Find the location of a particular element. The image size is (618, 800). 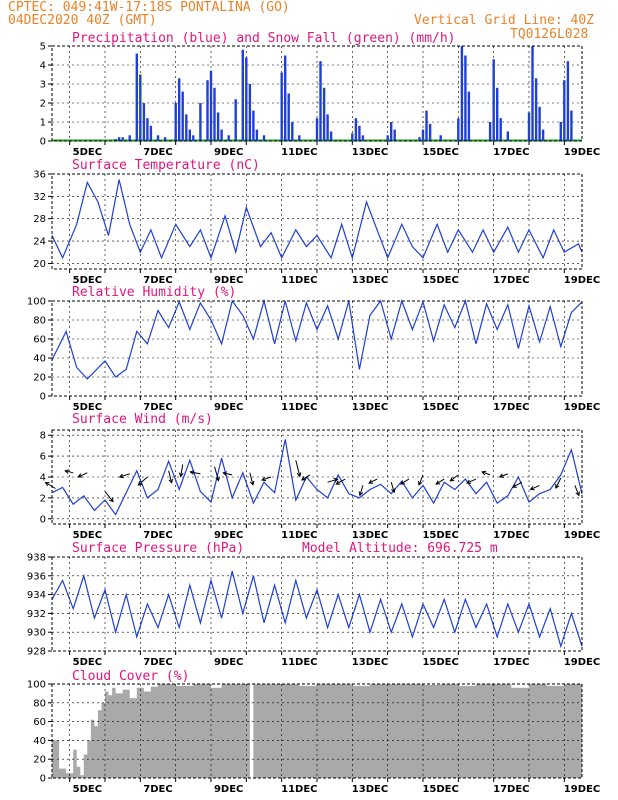

wind-line is located at coordinates (317, 477).